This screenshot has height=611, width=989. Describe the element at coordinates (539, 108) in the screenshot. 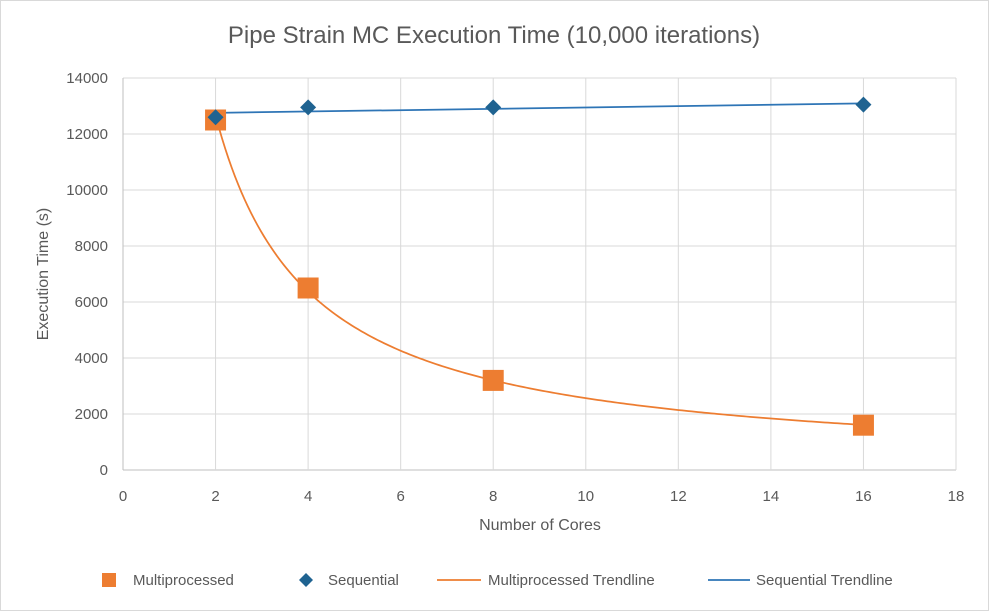

I see `sequential-trendline` at that location.